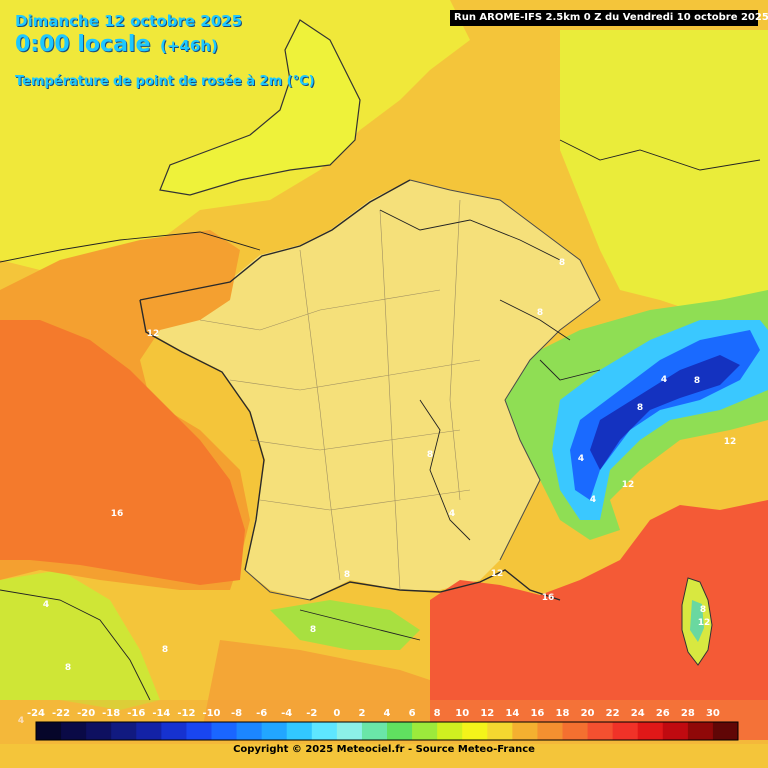 The width and height of the screenshot is (768, 768). What do you see at coordinates (311, 713) in the screenshot?
I see `color-scale-tick-label: -2` at bounding box center [311, 713].